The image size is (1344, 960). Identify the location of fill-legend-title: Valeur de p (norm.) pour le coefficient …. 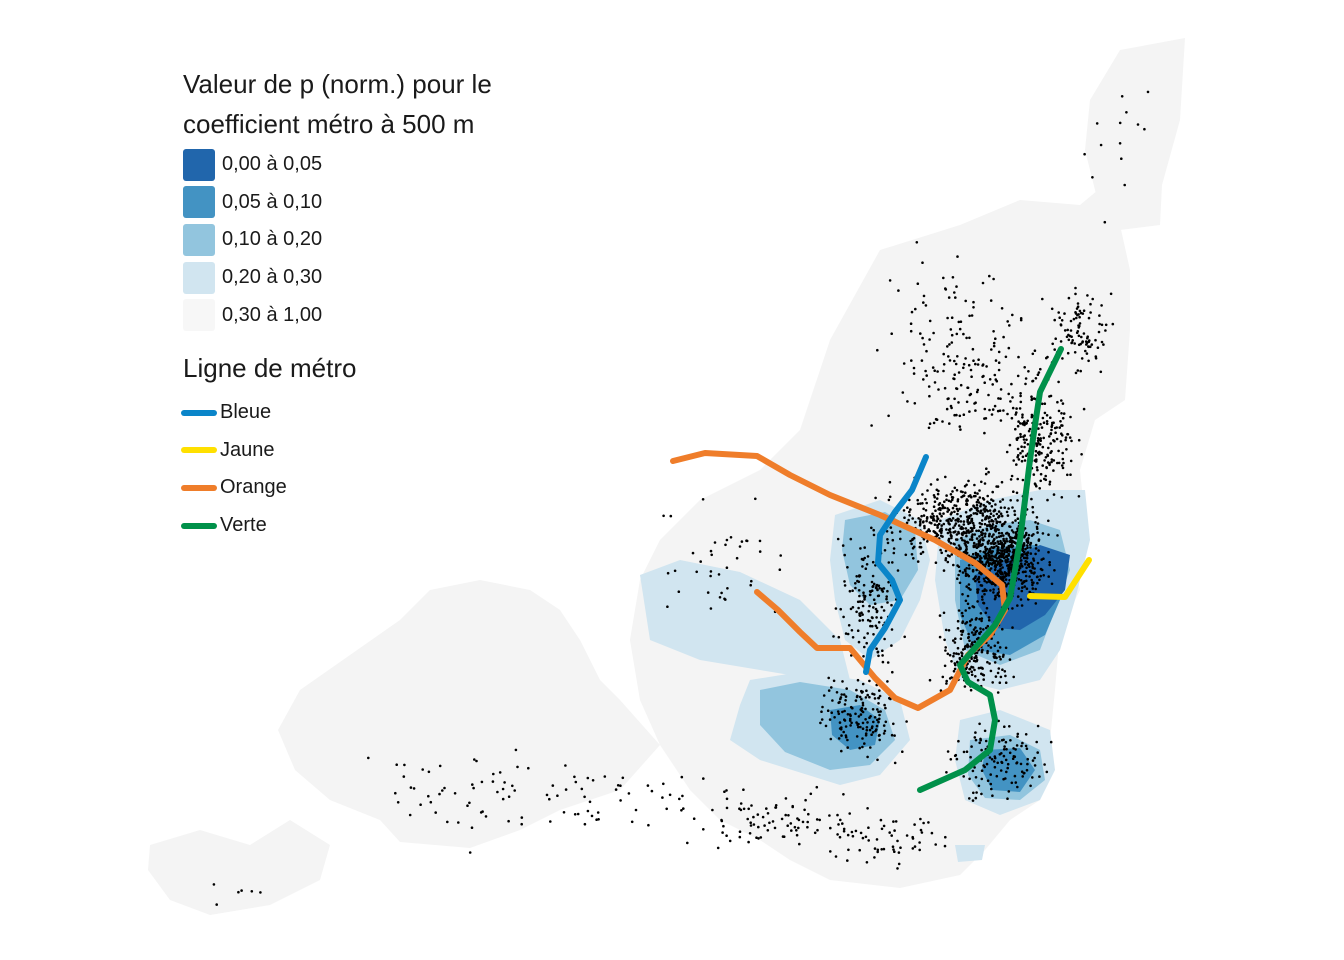
(373, 104).